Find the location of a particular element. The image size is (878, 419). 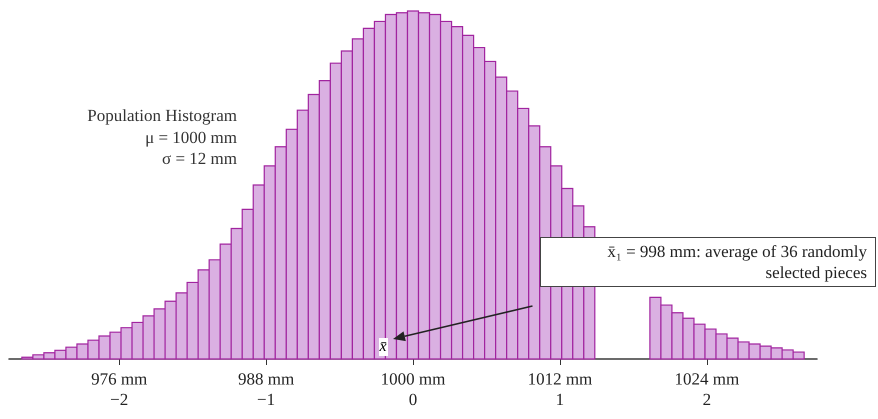

annotation: σ = 12 mm is located at coordinates (199, 158).